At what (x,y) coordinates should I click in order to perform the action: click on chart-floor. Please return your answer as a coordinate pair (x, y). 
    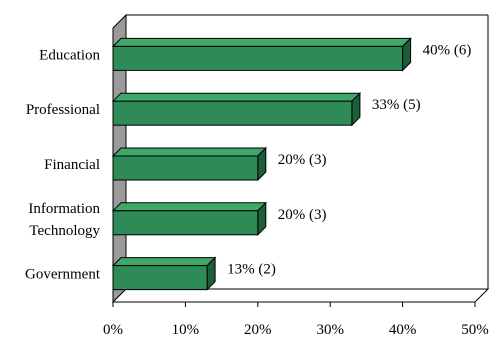
    Looking at the image, I should click on (300, 295).